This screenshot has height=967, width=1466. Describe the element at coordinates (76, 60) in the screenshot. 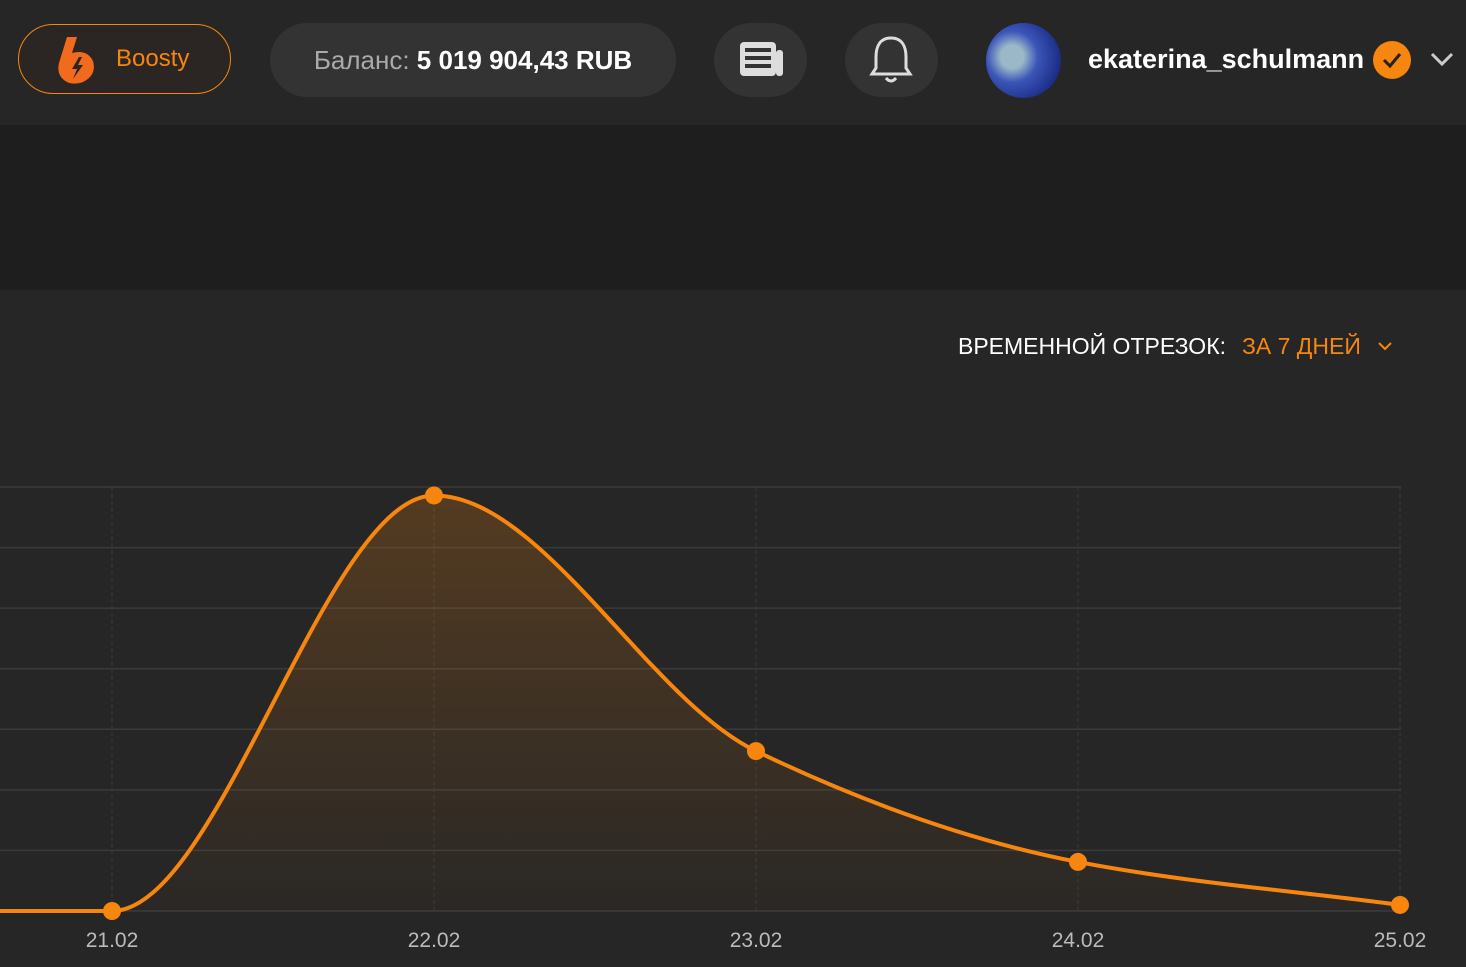

I see `logo-icon` at that location.